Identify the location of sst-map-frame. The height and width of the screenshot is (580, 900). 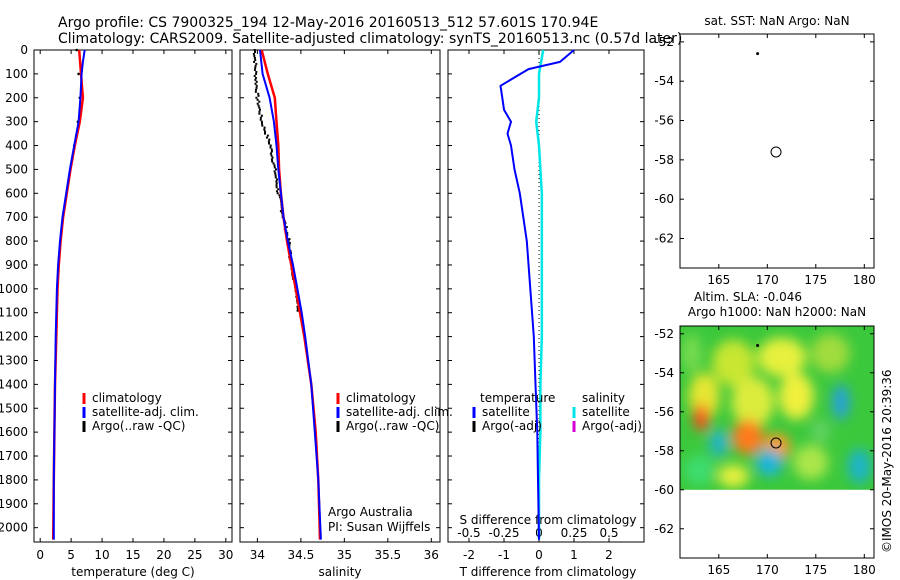
(777, 151).